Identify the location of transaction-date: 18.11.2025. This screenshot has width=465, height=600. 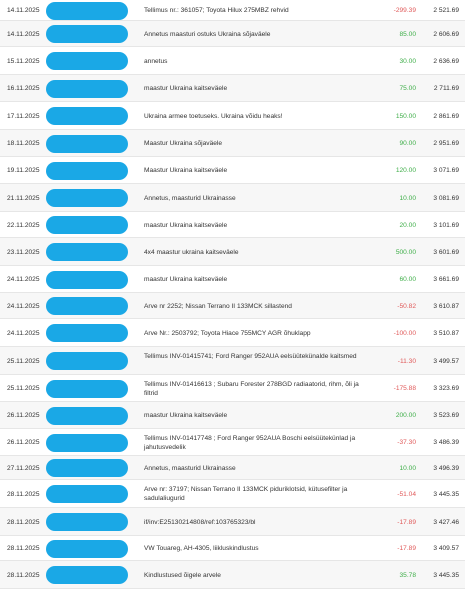
(23, 143).